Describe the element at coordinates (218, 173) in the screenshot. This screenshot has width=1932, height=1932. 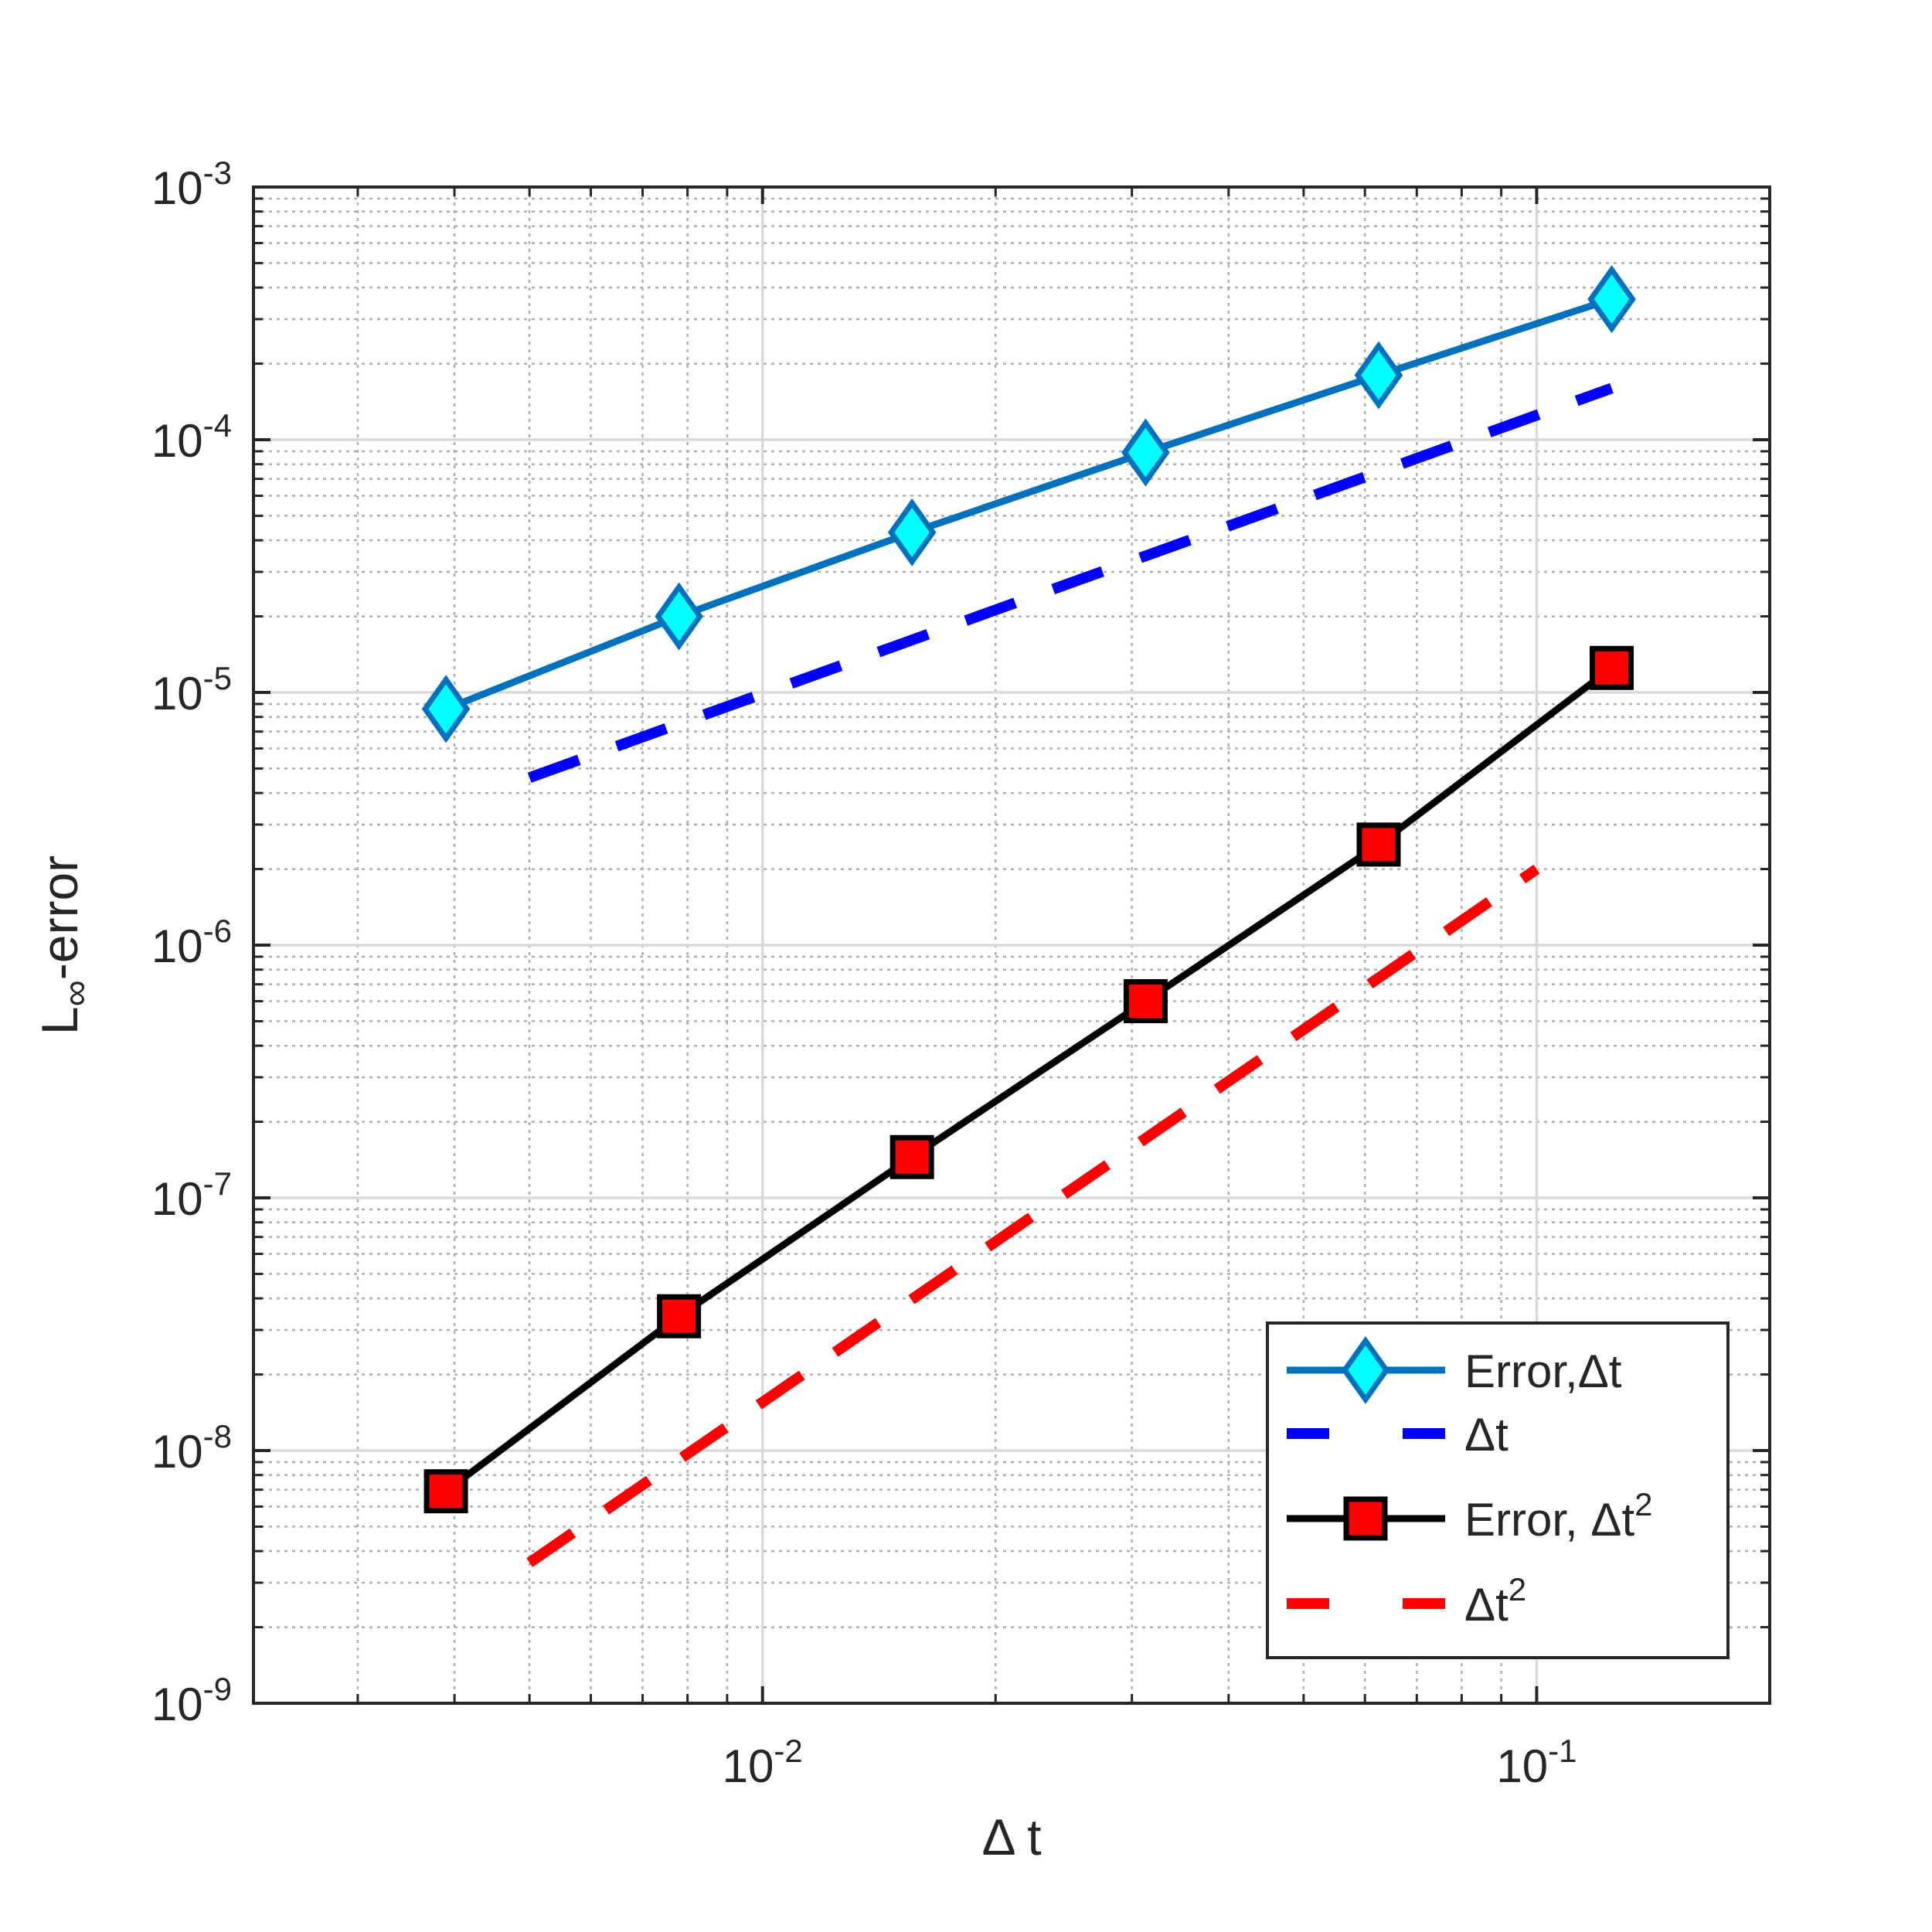
I see `y-tick-label-exponent: -3` at that location.